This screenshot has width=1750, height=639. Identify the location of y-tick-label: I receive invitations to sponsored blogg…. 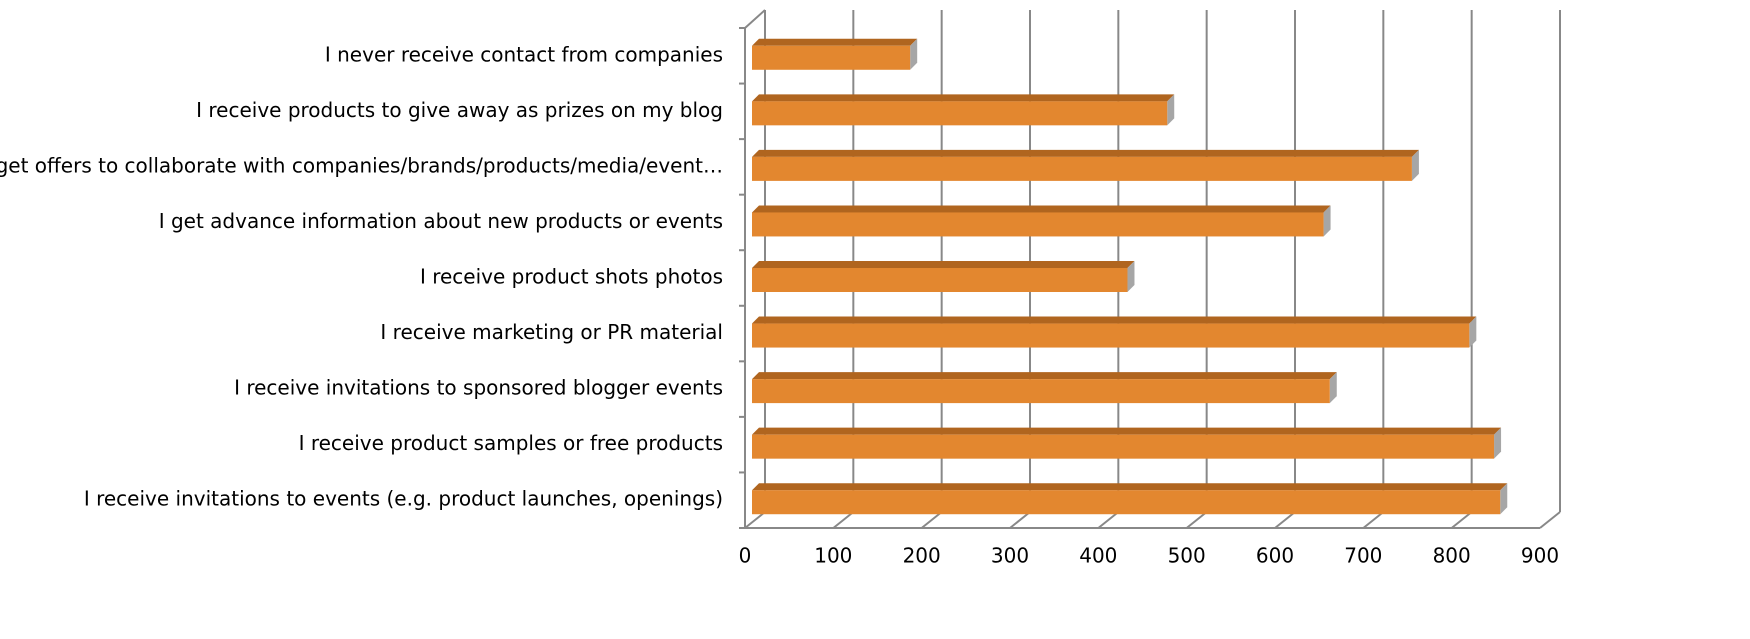
(478, 388).